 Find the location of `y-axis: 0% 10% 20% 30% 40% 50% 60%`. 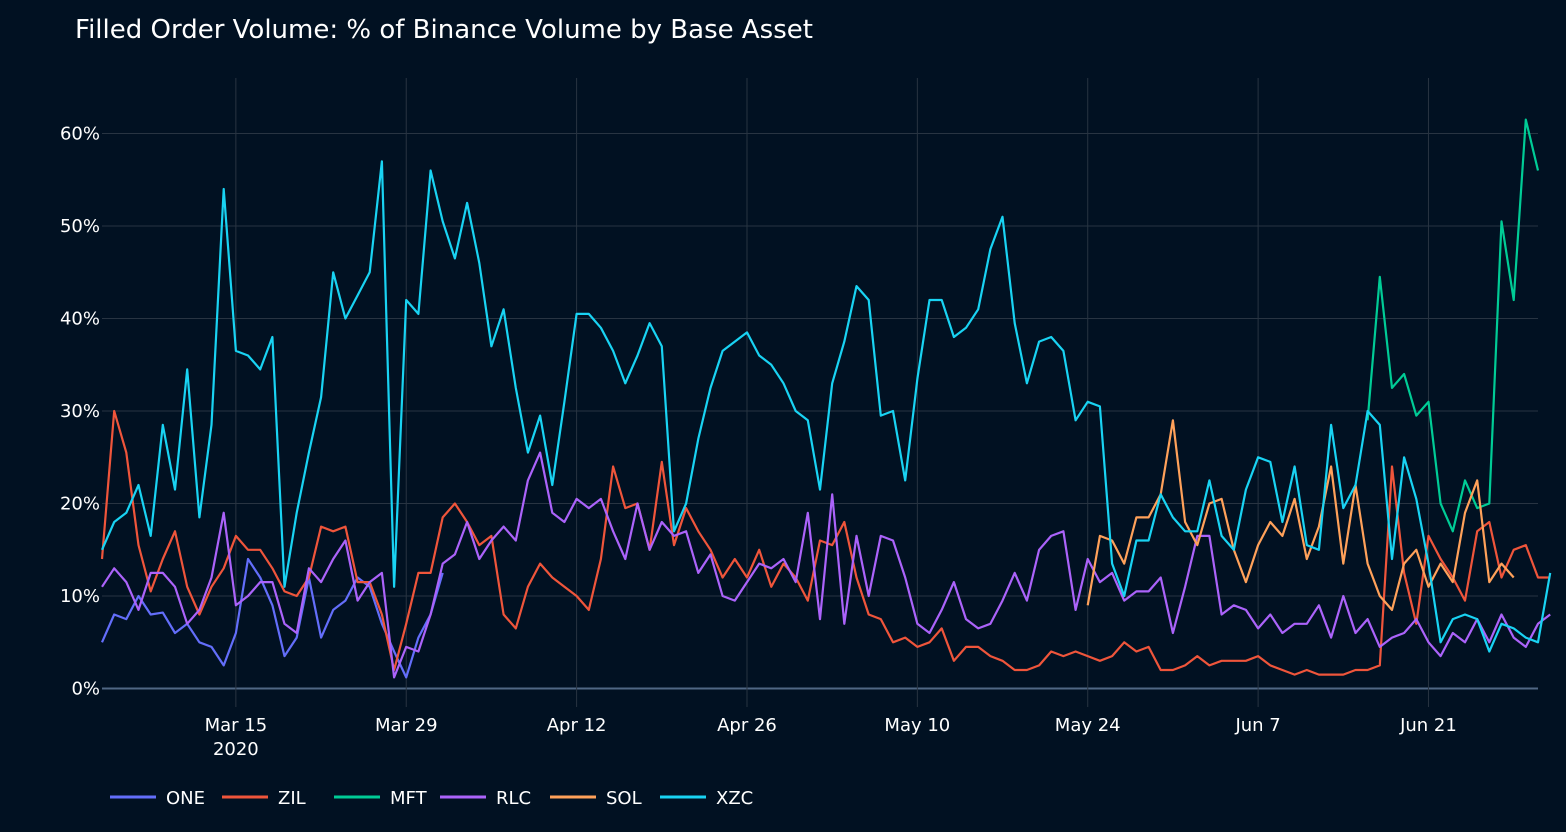

y-axis: 0% 10% 20% 30% 40% 50% 60% is located at coordinates (80, 412).